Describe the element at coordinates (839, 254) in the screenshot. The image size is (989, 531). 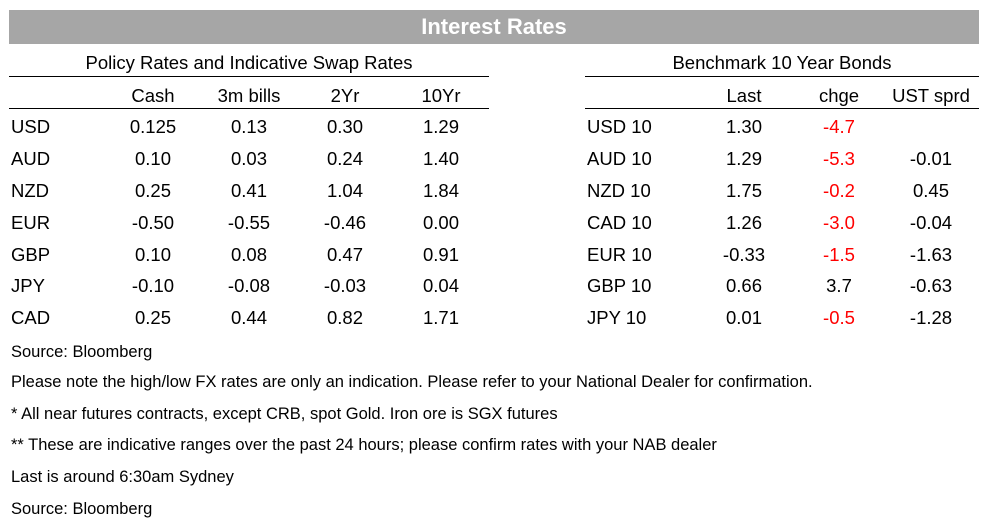
I see `change-value: -1.5` at that location.